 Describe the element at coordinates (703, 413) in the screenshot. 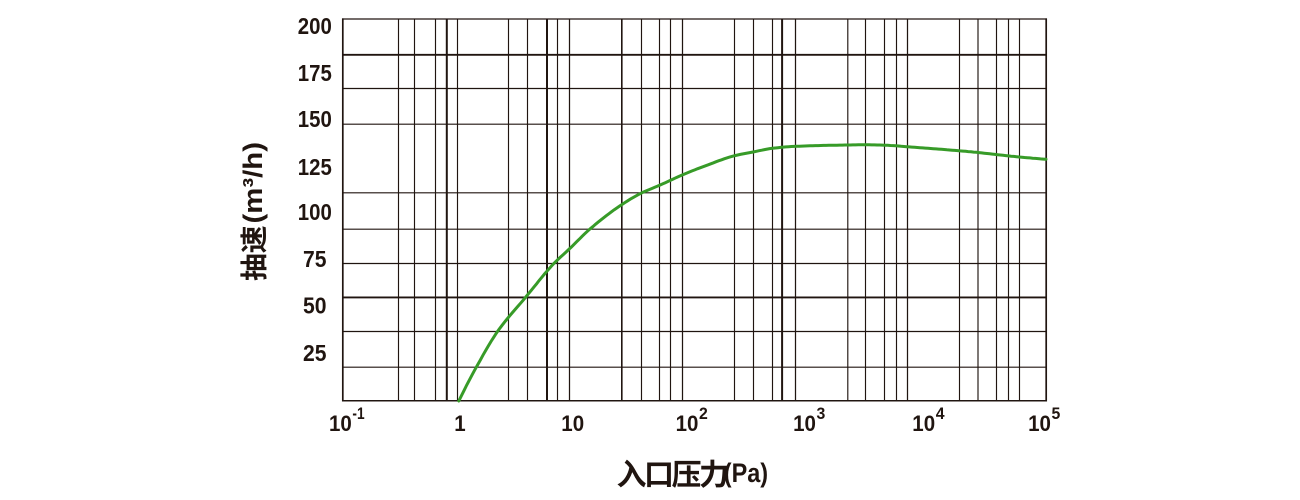

I see `svg-text: 2` at that location.